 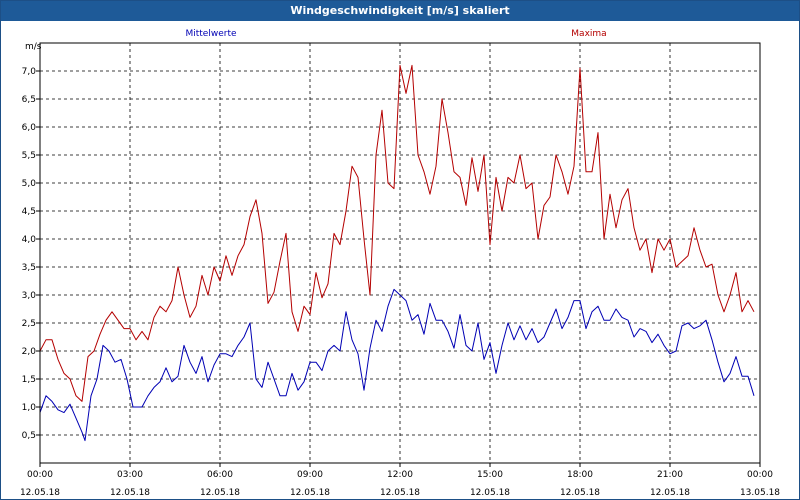 What do you see at coordinates (400, 475) in the screenshot?
I see `x-tick-time: 12:00` at bounding box center [400, 475].